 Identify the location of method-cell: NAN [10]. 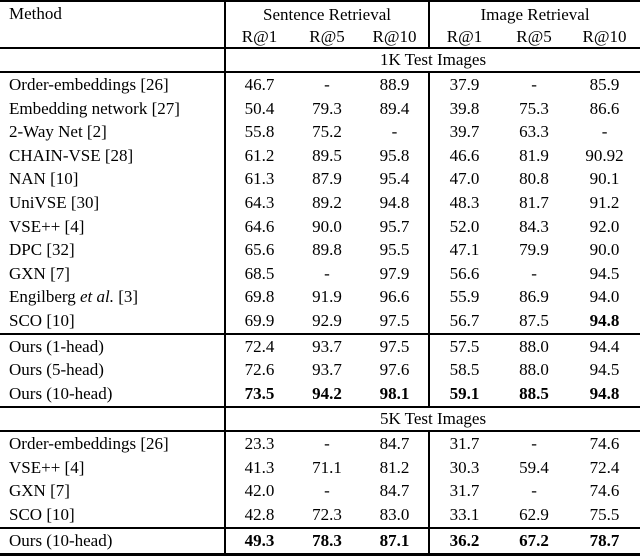
(113, 179).